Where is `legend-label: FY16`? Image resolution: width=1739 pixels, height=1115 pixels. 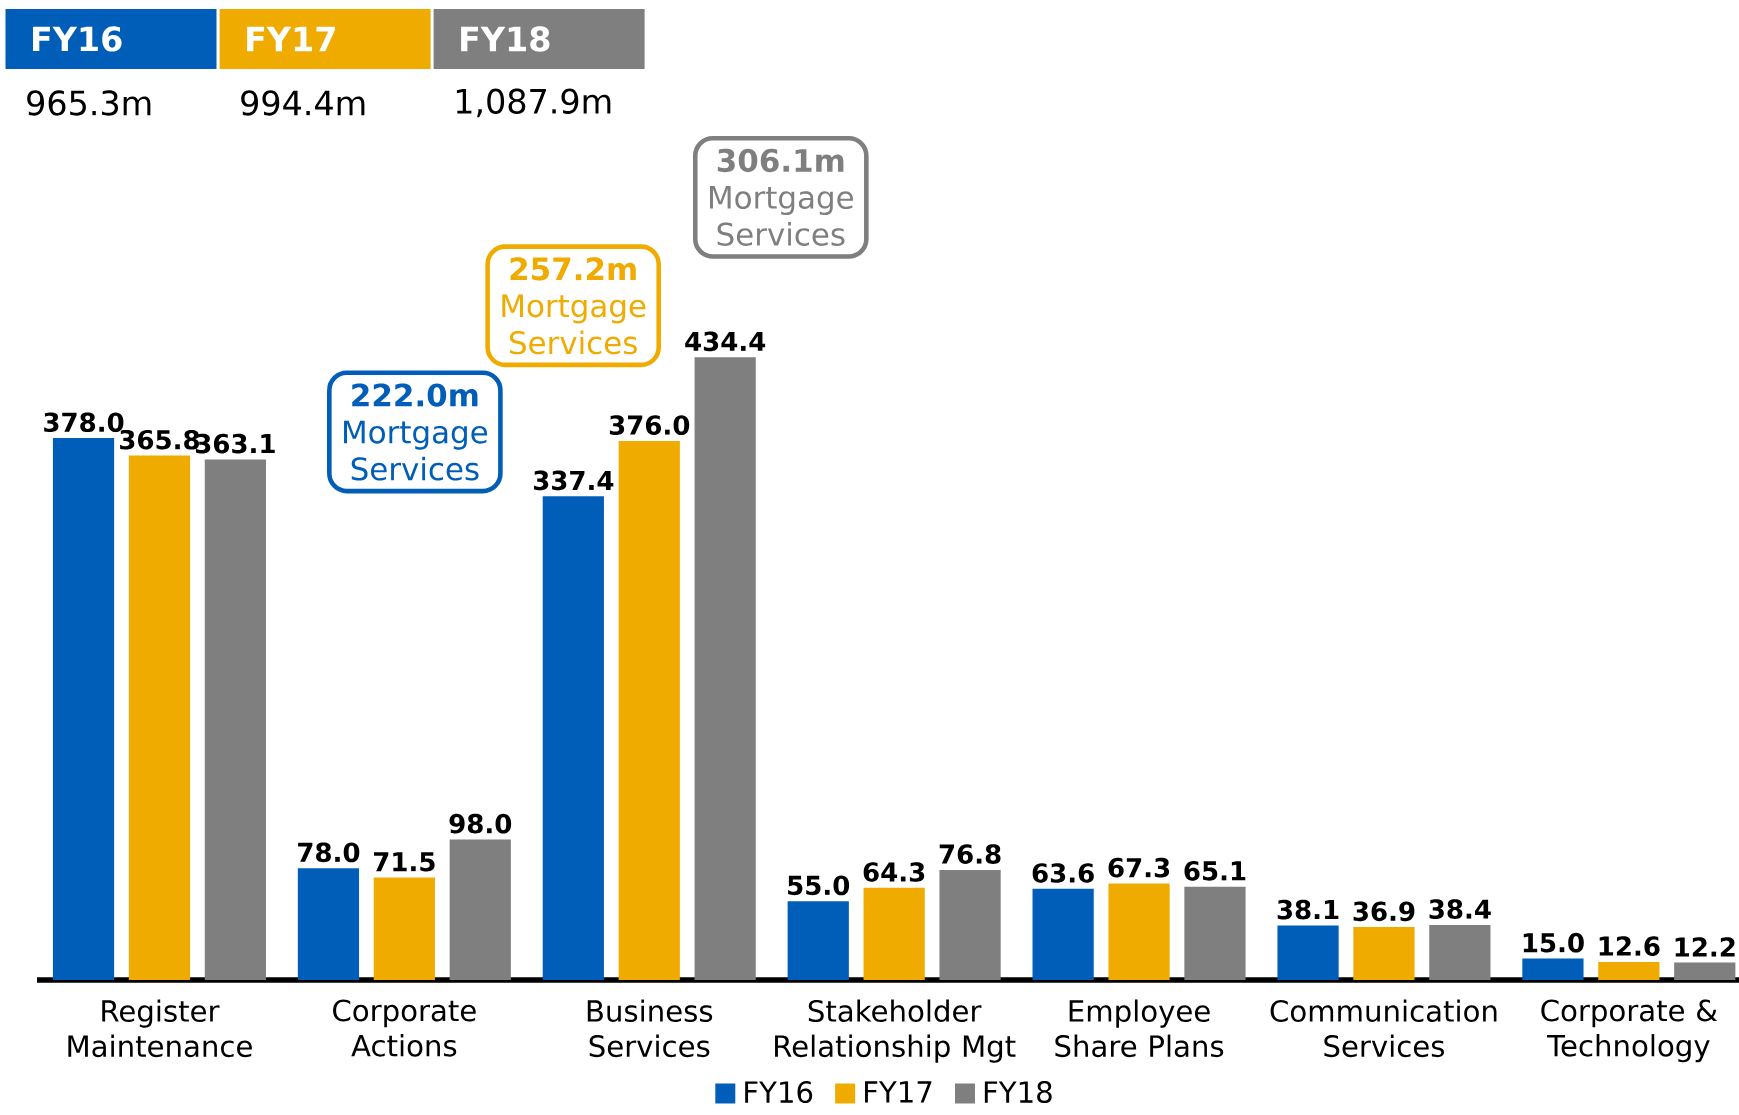 legend-label: FY16 is located at coordinates (779, 1092).